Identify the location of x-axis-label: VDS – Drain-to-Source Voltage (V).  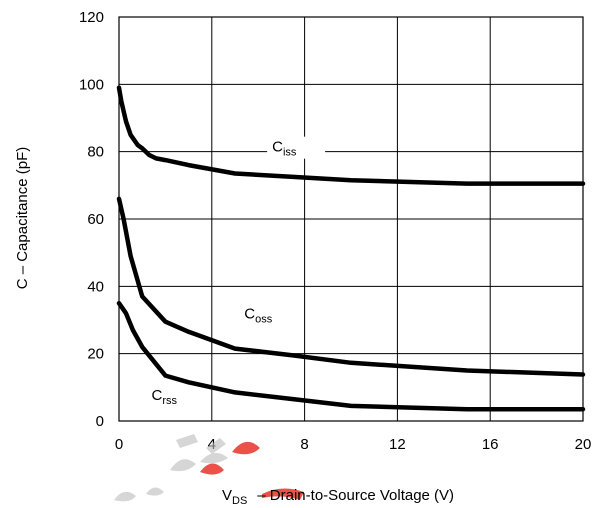
(338, 497).